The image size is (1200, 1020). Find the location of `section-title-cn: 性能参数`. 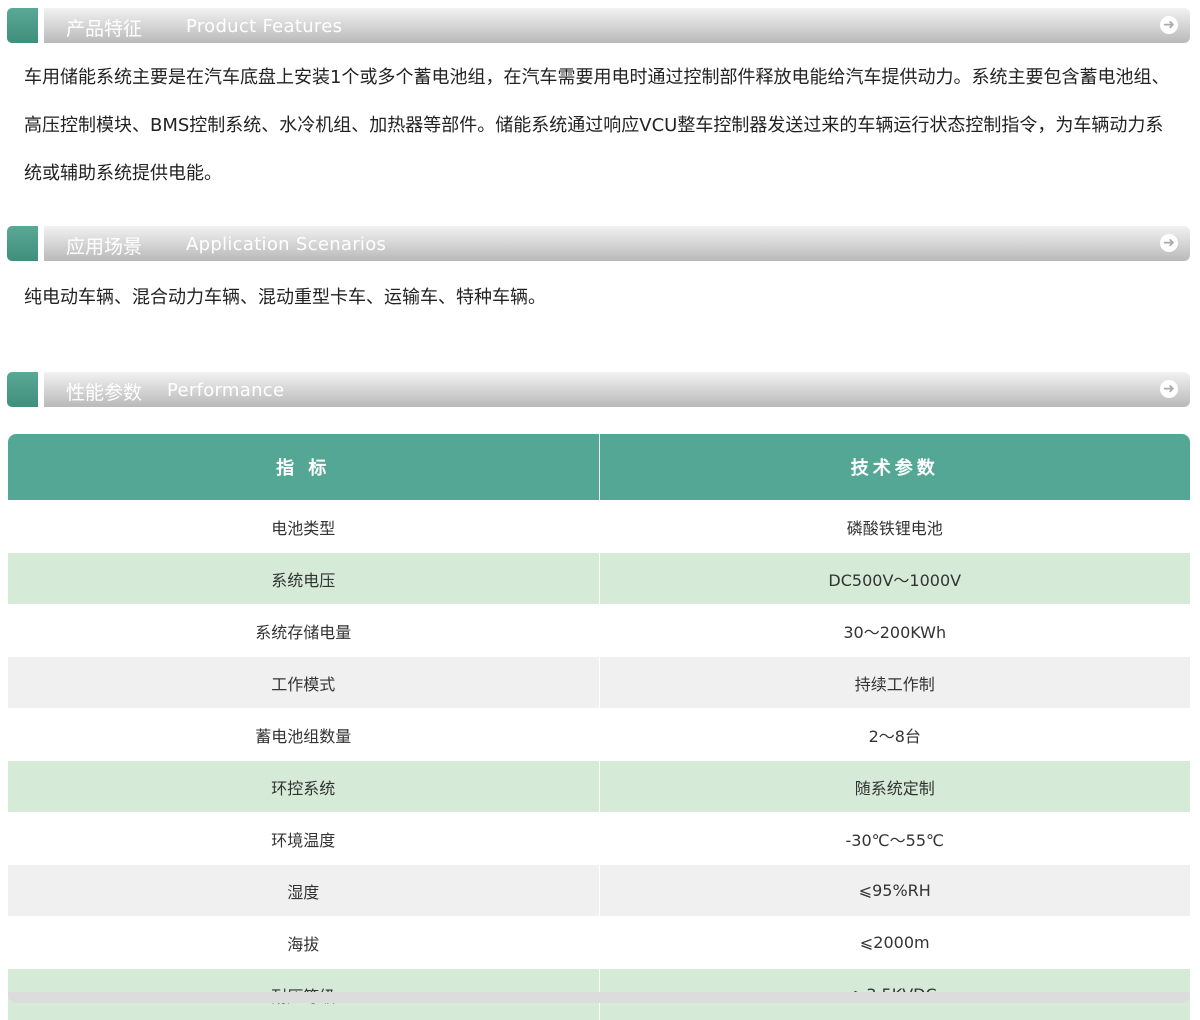

section-title-cn: 性能参数 is located at coordinates (104, 391).